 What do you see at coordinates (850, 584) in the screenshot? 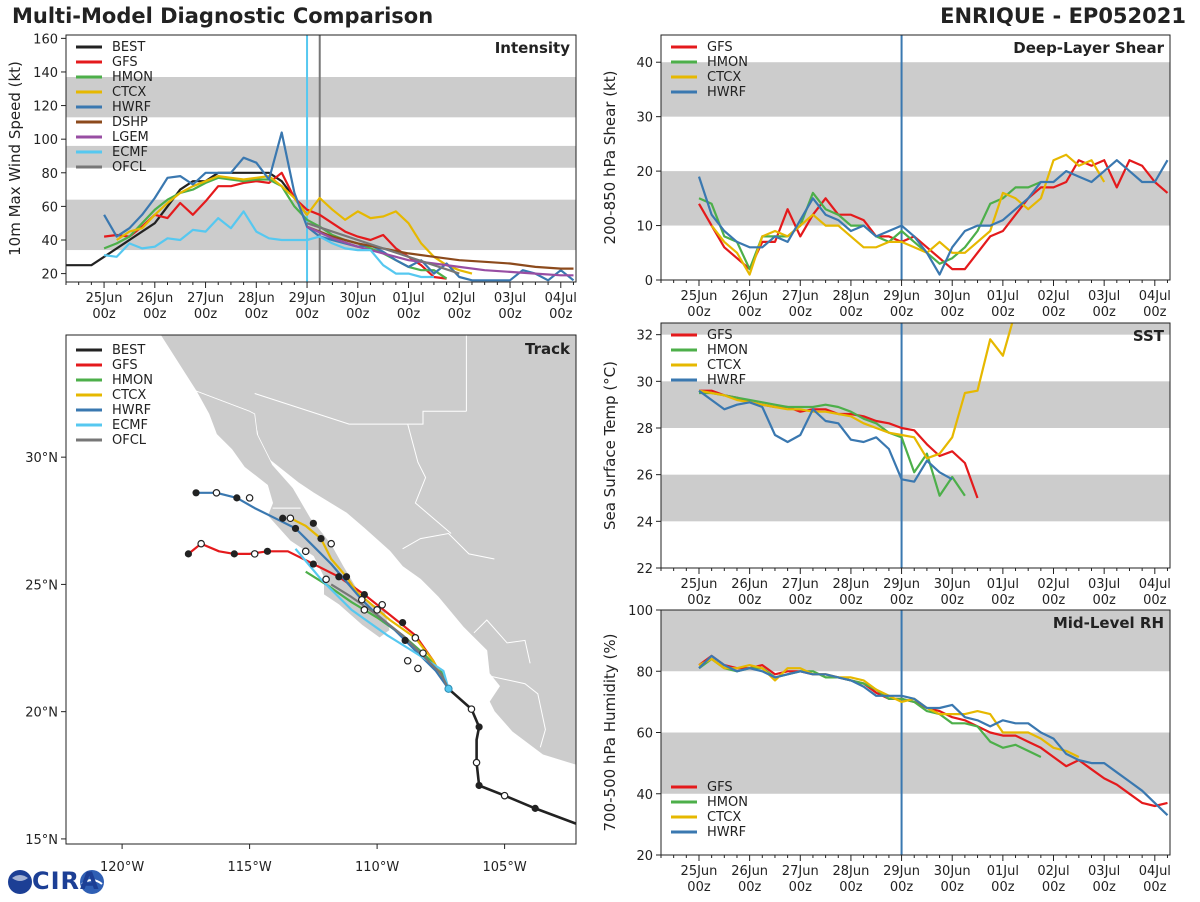
I see `sst-xtick-date: 28Jun` at bounding box center [850, 584].